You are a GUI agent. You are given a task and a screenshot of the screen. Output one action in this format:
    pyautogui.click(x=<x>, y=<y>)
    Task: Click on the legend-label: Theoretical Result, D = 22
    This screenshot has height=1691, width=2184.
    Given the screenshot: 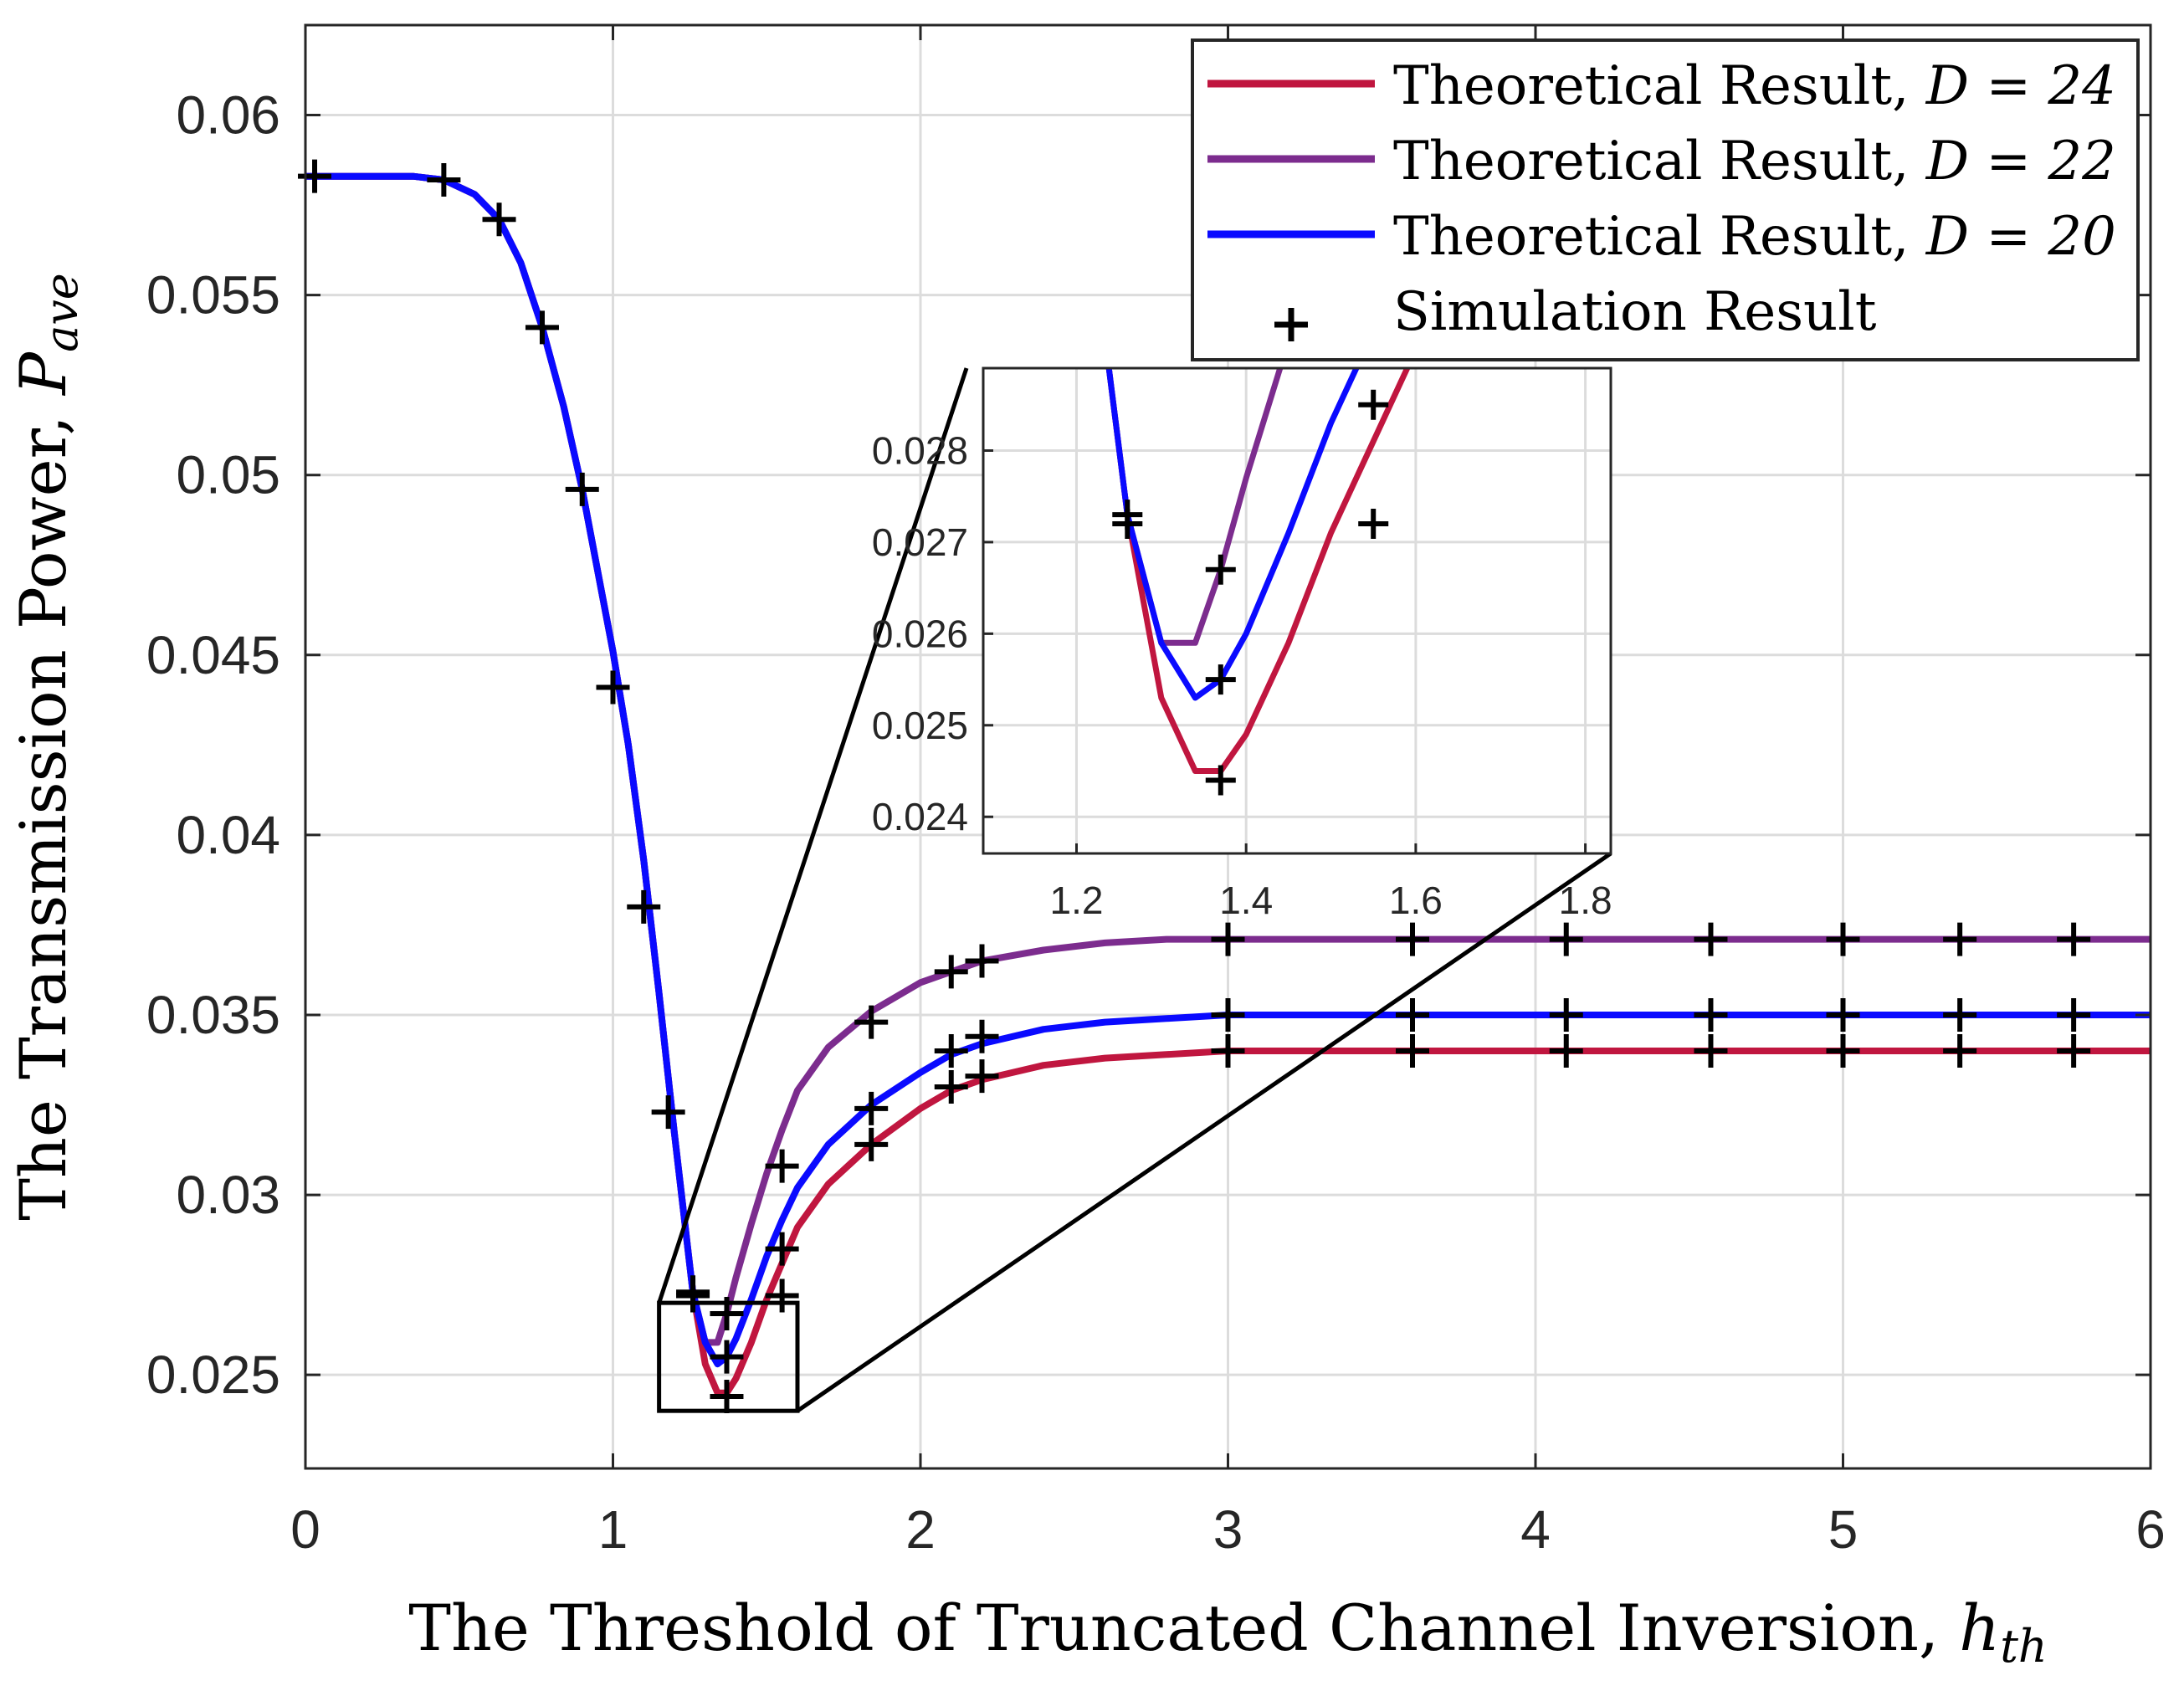 What is the action you would take?
    pyautogui.click(x=1754, y=162)
    